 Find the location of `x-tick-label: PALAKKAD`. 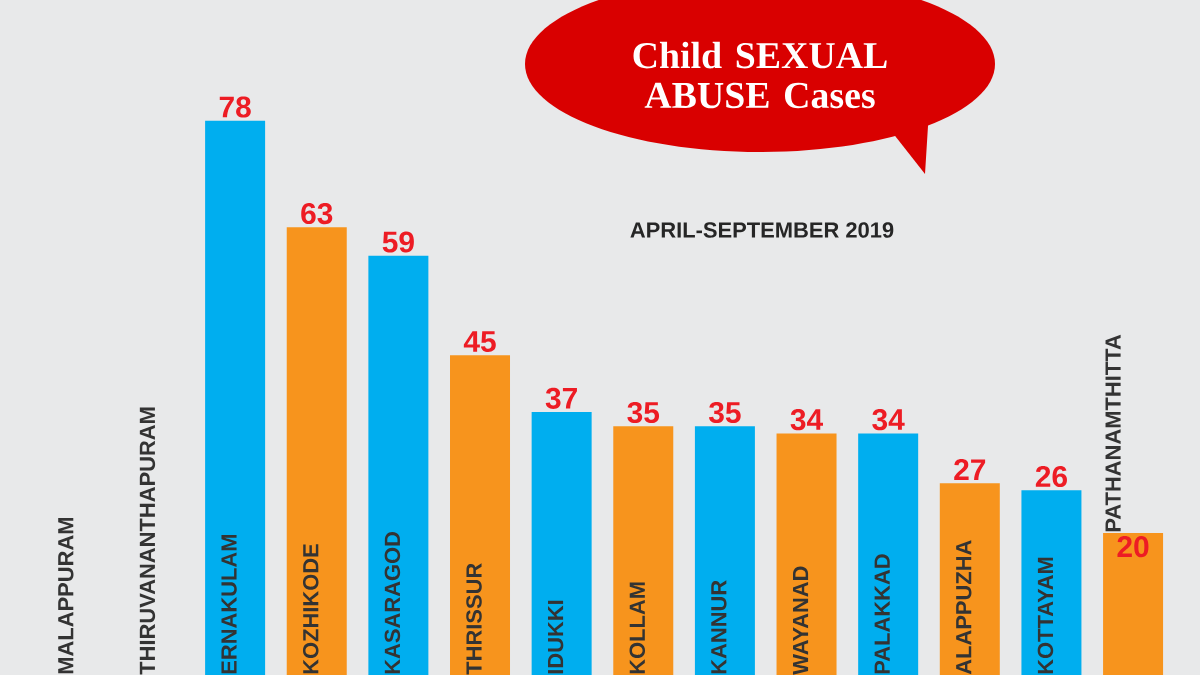

x-tick-label: PALAKKAD is located at coordinates (882, 614).